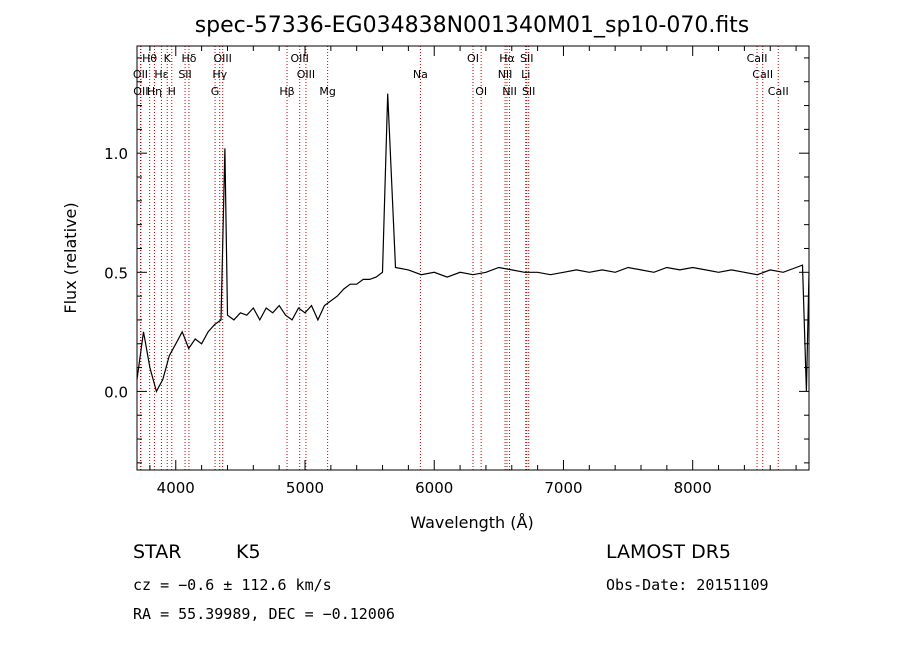 This screenshot has height=649, width=900. I want to click on spectral-line-label: Hδ, so click(188, 58).